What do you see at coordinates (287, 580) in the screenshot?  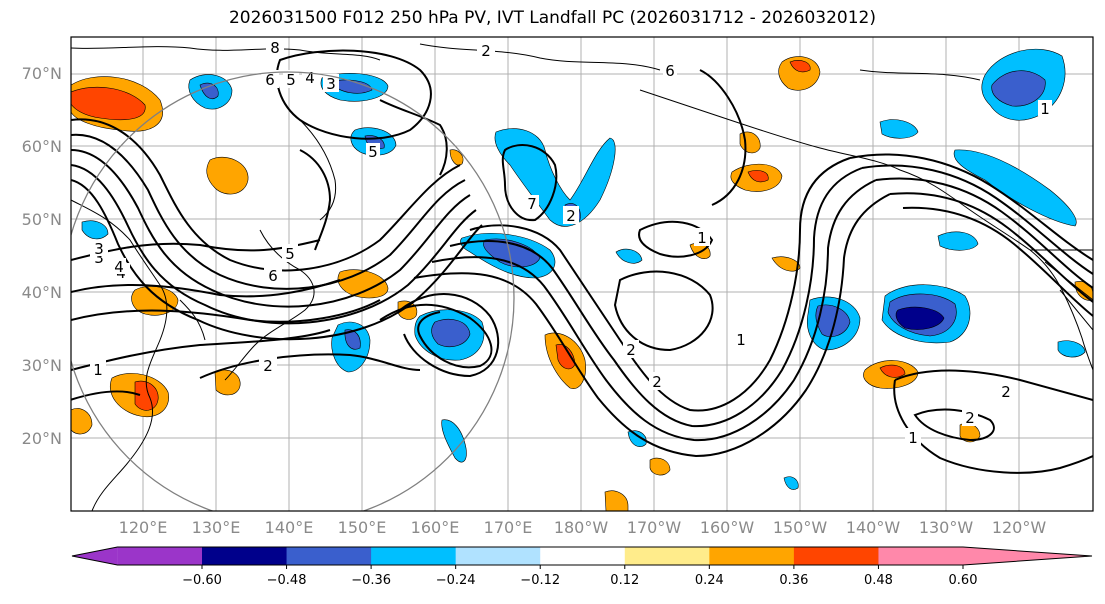 I see `colorbar-tick-label: −0.48` at bounding box center [287, 580].